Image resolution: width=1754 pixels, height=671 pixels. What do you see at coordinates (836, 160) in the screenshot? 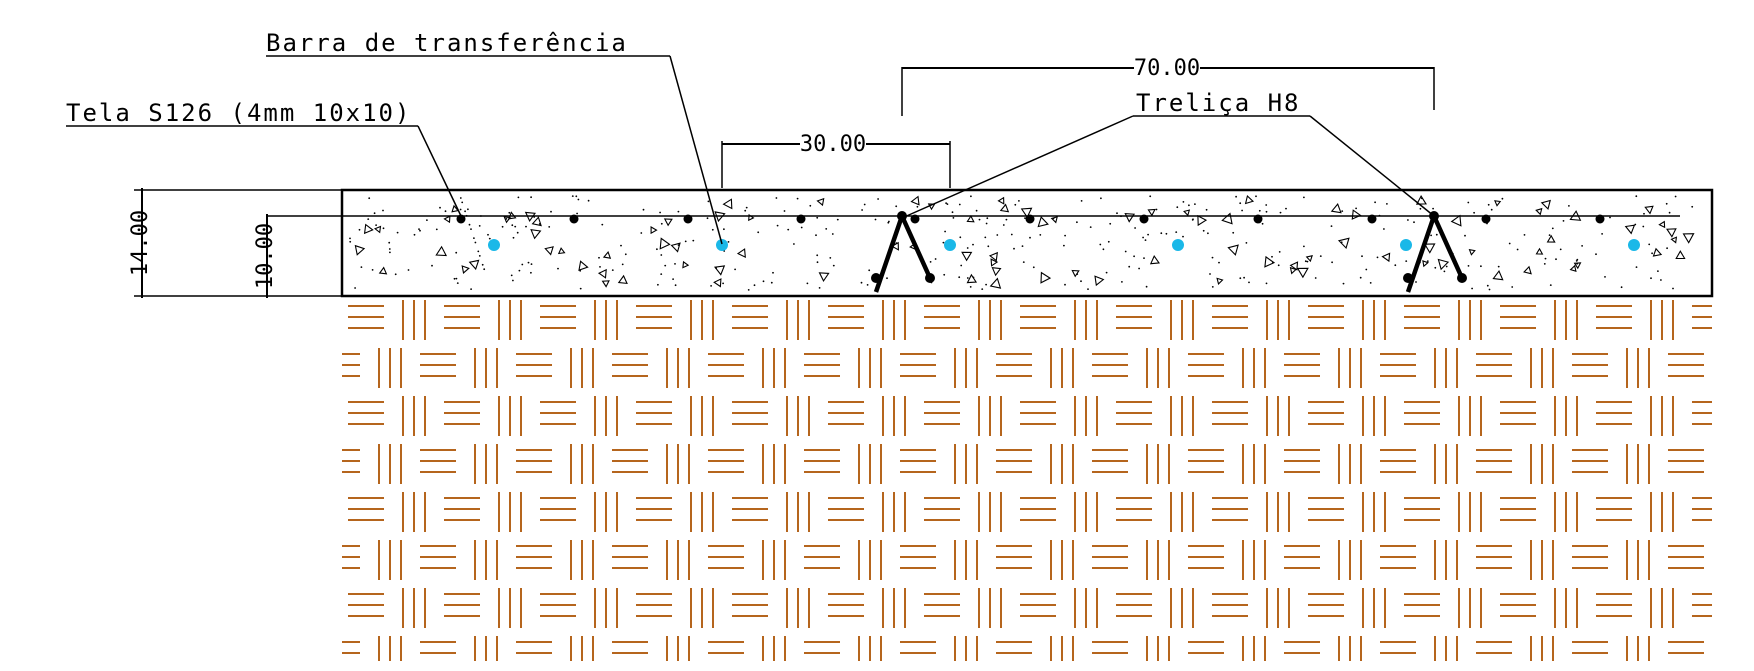
I see `dimension-bar-spacing: 30.00` at bounding box center [836, 160].